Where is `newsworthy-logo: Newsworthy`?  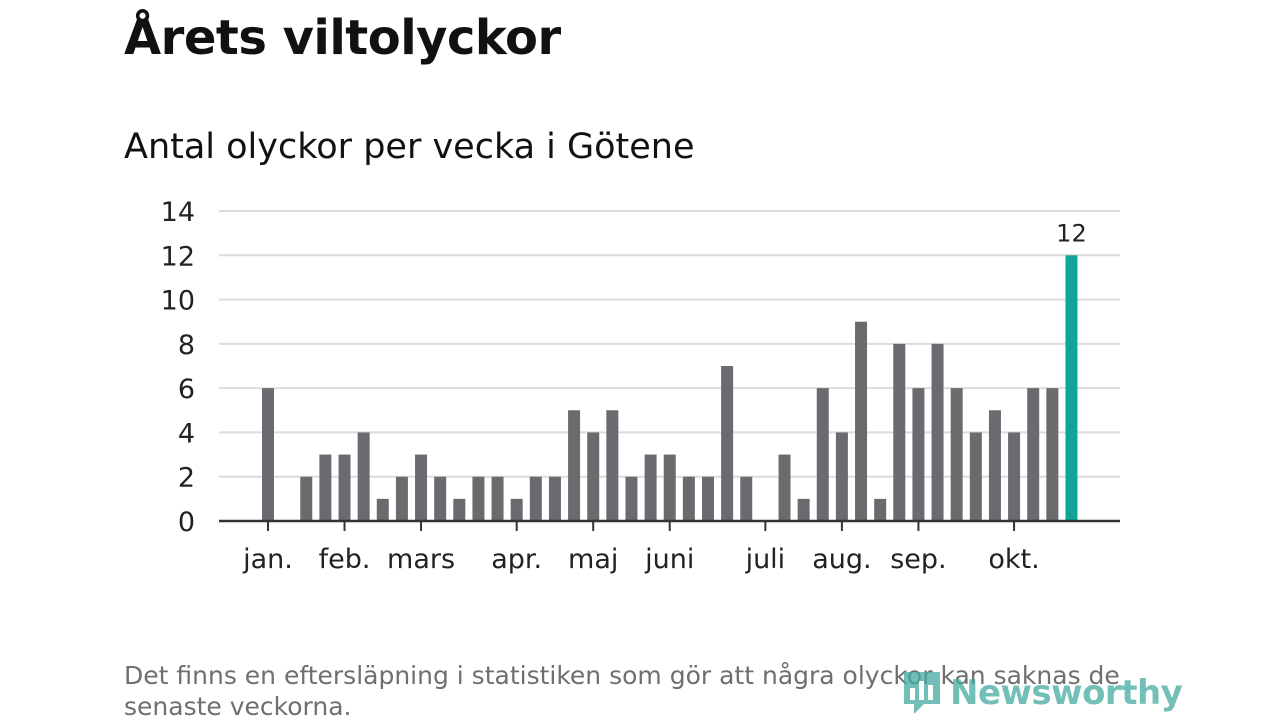
newsworthy-logo: Newsworthy is located at coordinates (1041, 693).